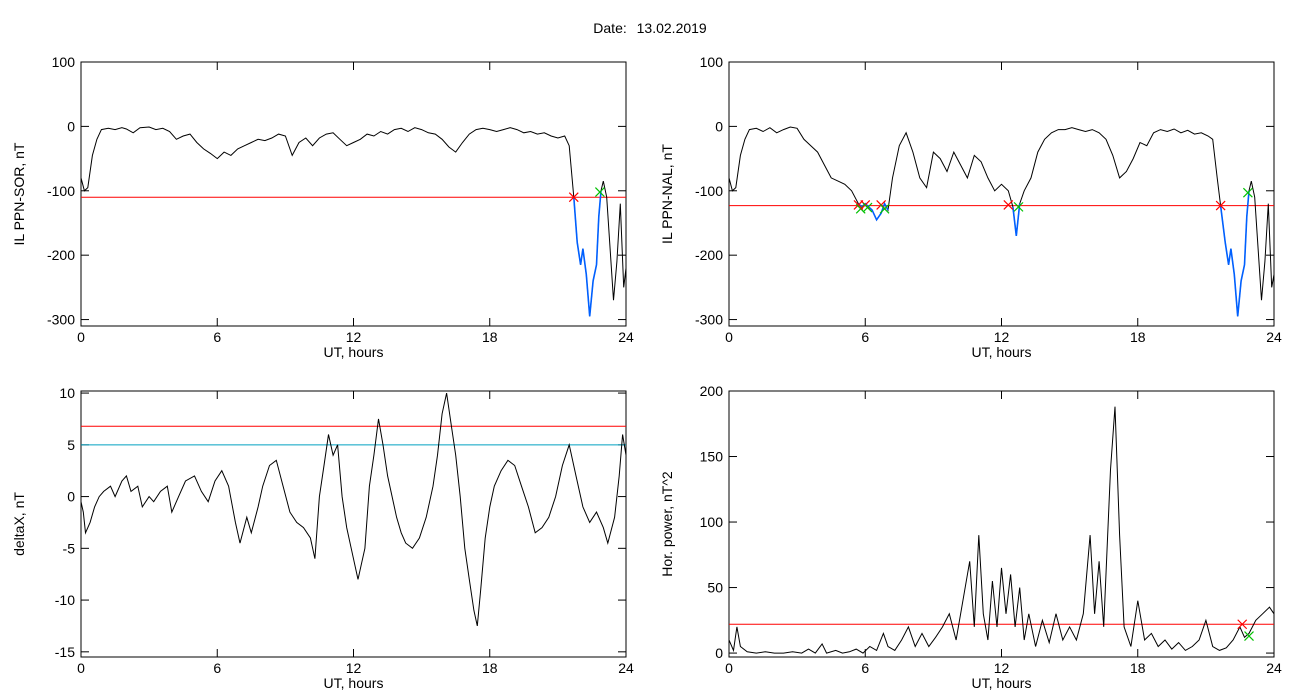 The width and height of the screenshot is (1300, 700). What do you see at coordinates (671, 28) in the screenshot?
I see `date-value: 13.02.2019` at bounding box center [671, 28].